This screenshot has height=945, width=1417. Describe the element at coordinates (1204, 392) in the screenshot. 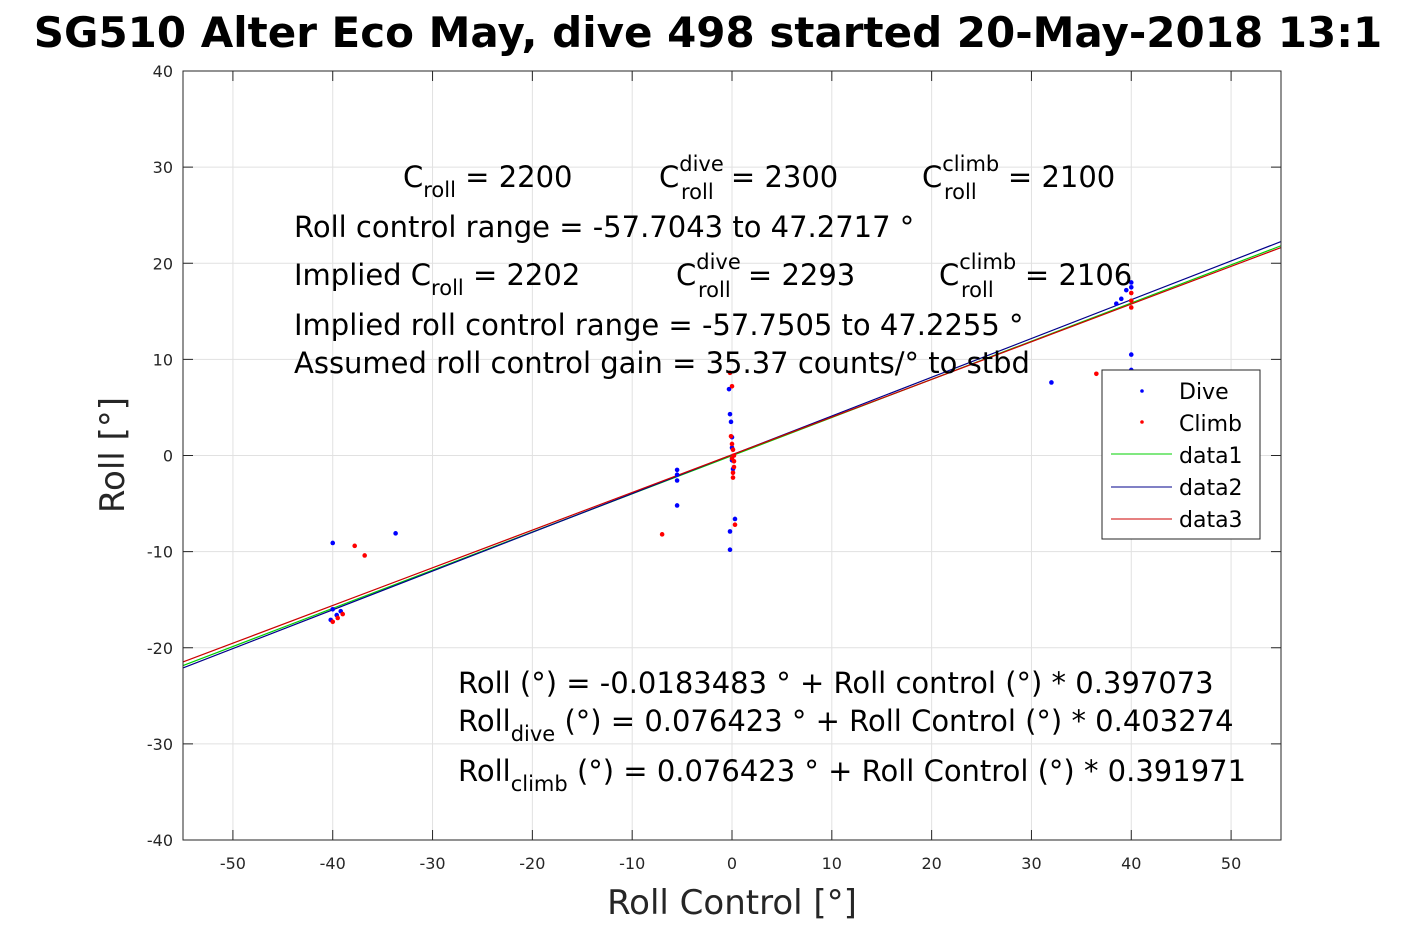

I see `legend-label-dive: Dive` at that location.